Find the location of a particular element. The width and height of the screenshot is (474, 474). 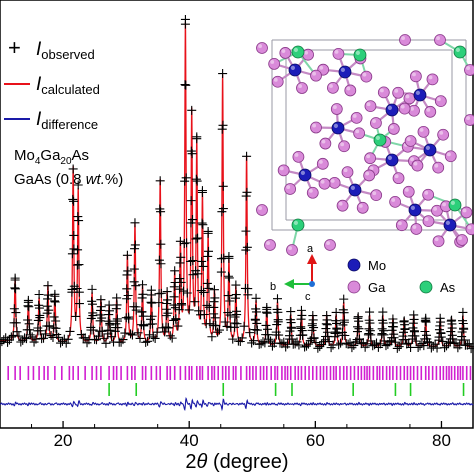

x-axis-title: 2θ (degree) is located at coordinates (236, 462).